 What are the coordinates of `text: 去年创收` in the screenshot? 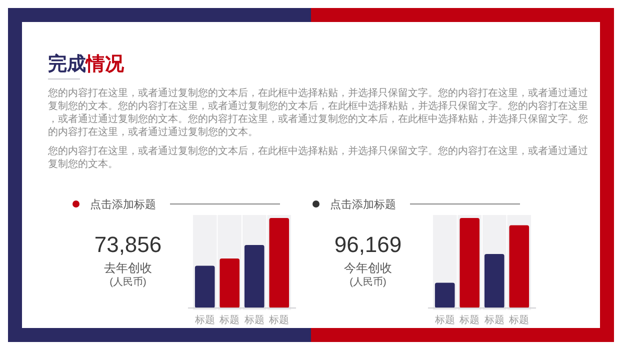 It's located at (128, 268).